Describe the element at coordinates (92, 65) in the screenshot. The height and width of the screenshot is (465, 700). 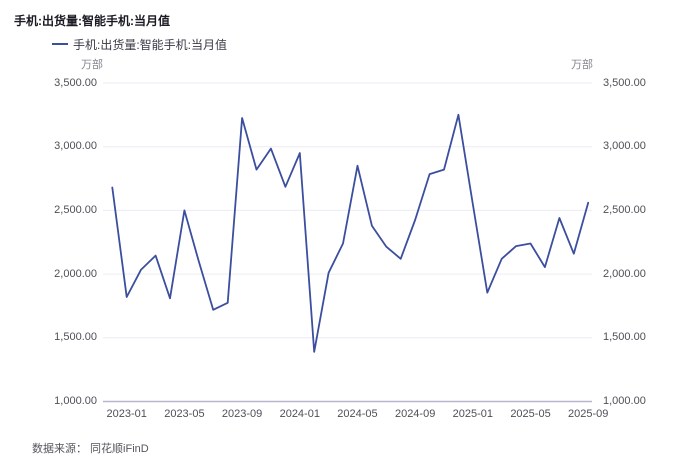
I see `y-axis-unit-left: 万部` at that location.